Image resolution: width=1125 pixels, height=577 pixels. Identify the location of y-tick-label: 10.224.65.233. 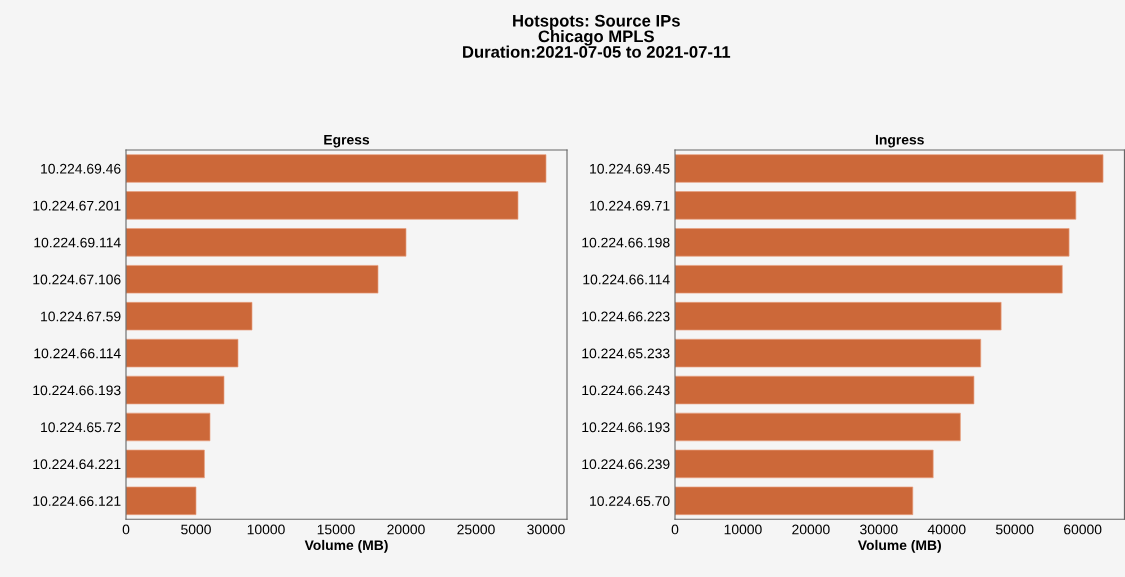
(626, 353).